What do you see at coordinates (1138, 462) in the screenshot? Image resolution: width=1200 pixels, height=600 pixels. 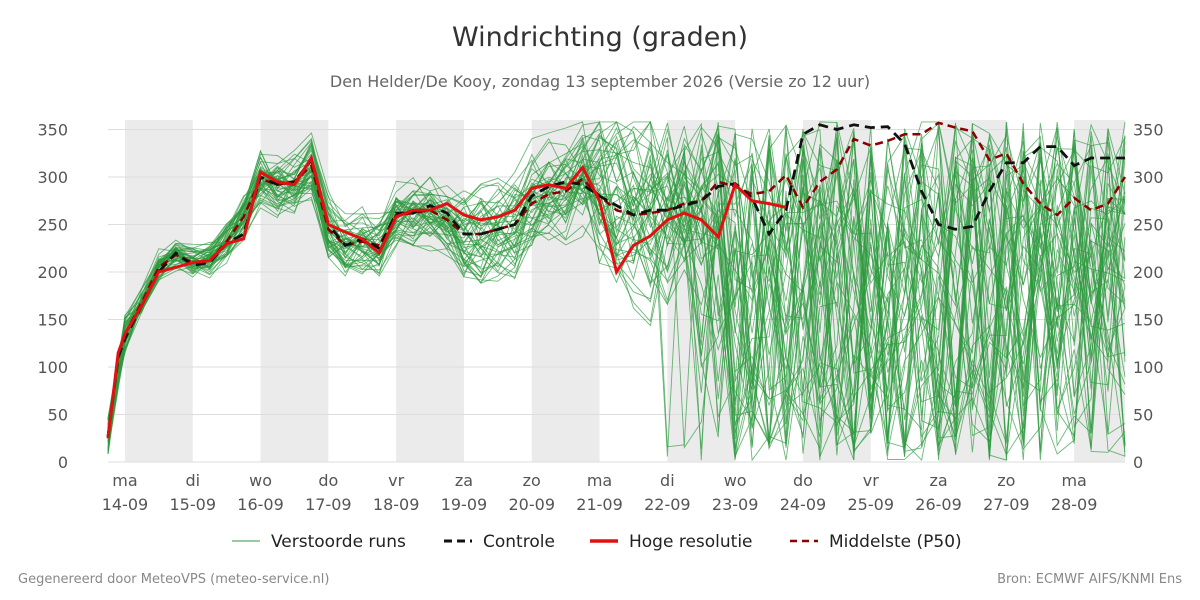 I see `y-tick-right-0: 0` at bounding box center [1138, 462].